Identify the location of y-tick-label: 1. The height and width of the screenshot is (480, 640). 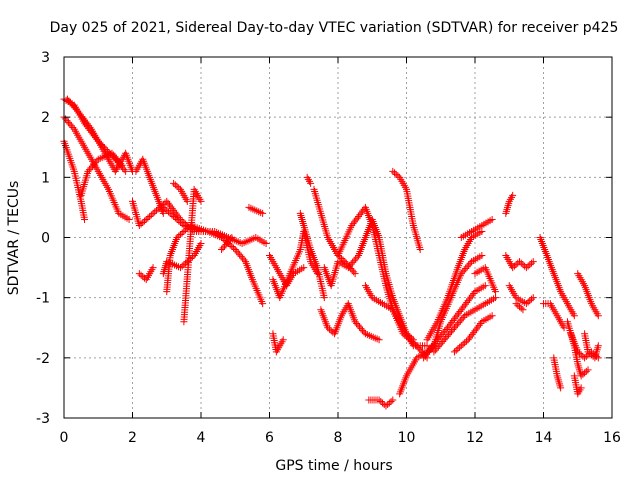
(45, 178).